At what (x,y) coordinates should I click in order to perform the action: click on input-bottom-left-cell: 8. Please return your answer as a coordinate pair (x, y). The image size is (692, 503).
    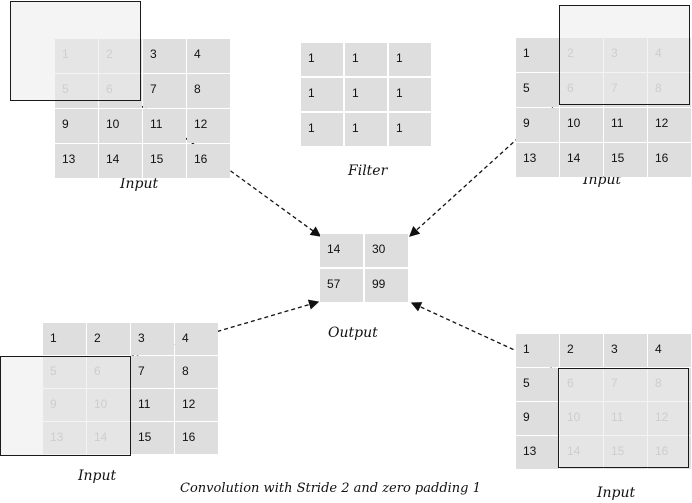
    Looking at the image, I should click on (196, 372).